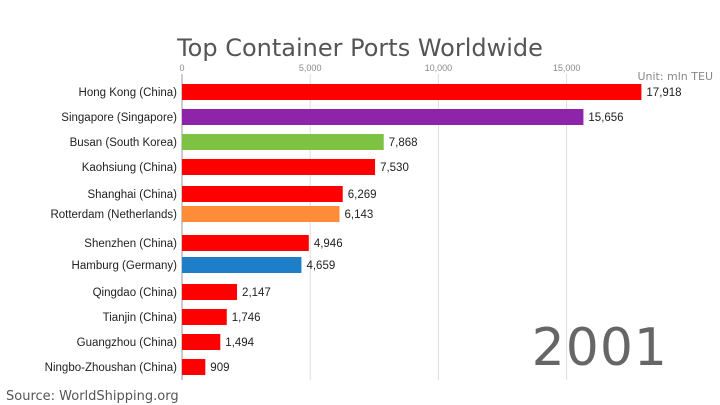 The image size is (720, 405). What do you see at coordinates (362, 195) in the screenshot?
I see `value-label: 6,269` at bounding box center [362, 195].